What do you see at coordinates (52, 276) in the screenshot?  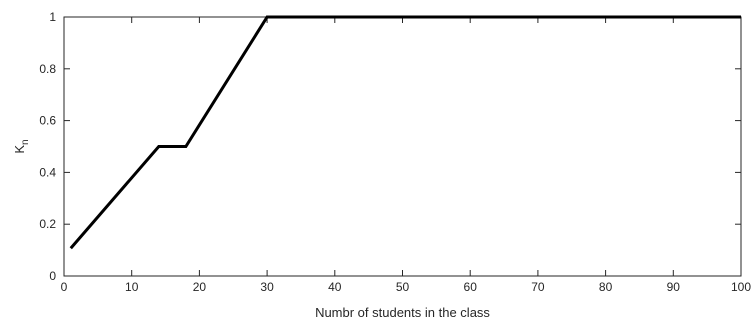 I see `y-tick-label: 0` at bounding box center [52, 276].